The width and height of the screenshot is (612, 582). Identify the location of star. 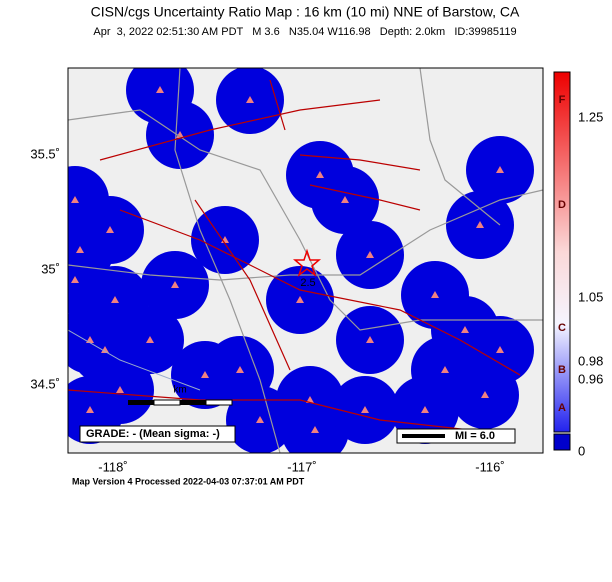
(307, 263).